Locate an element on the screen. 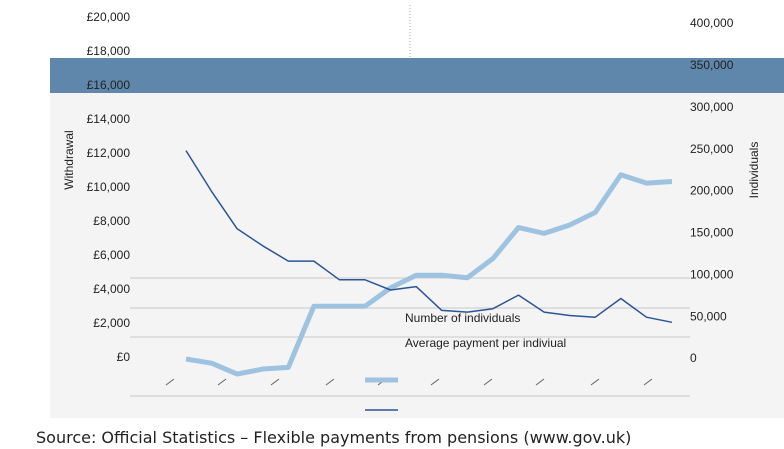  y2-tick-label: 150,000 is located at coordinates (712, 233).